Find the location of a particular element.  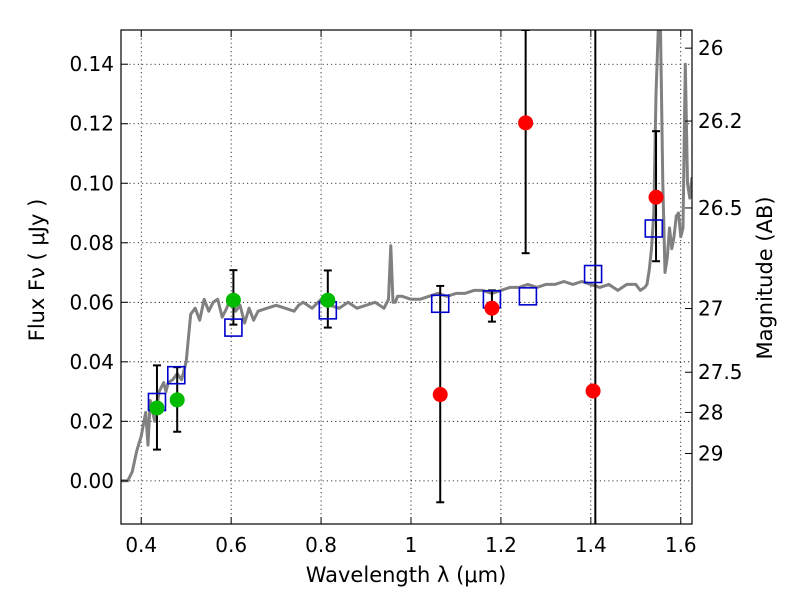

y2-axis-title: Magnitude (AB) is located at coordinates (765, 277).